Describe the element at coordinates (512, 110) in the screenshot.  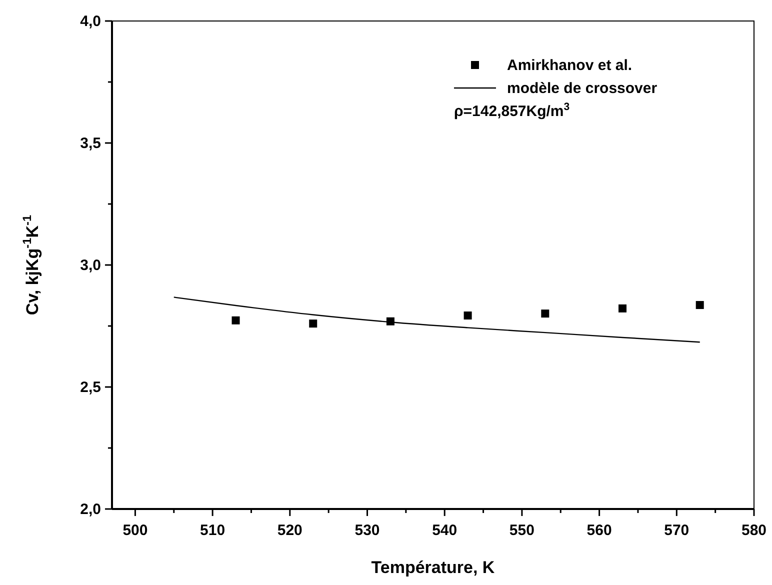
I see `annotation: ρ=142,857Kg/m$^{3}$` at that location.